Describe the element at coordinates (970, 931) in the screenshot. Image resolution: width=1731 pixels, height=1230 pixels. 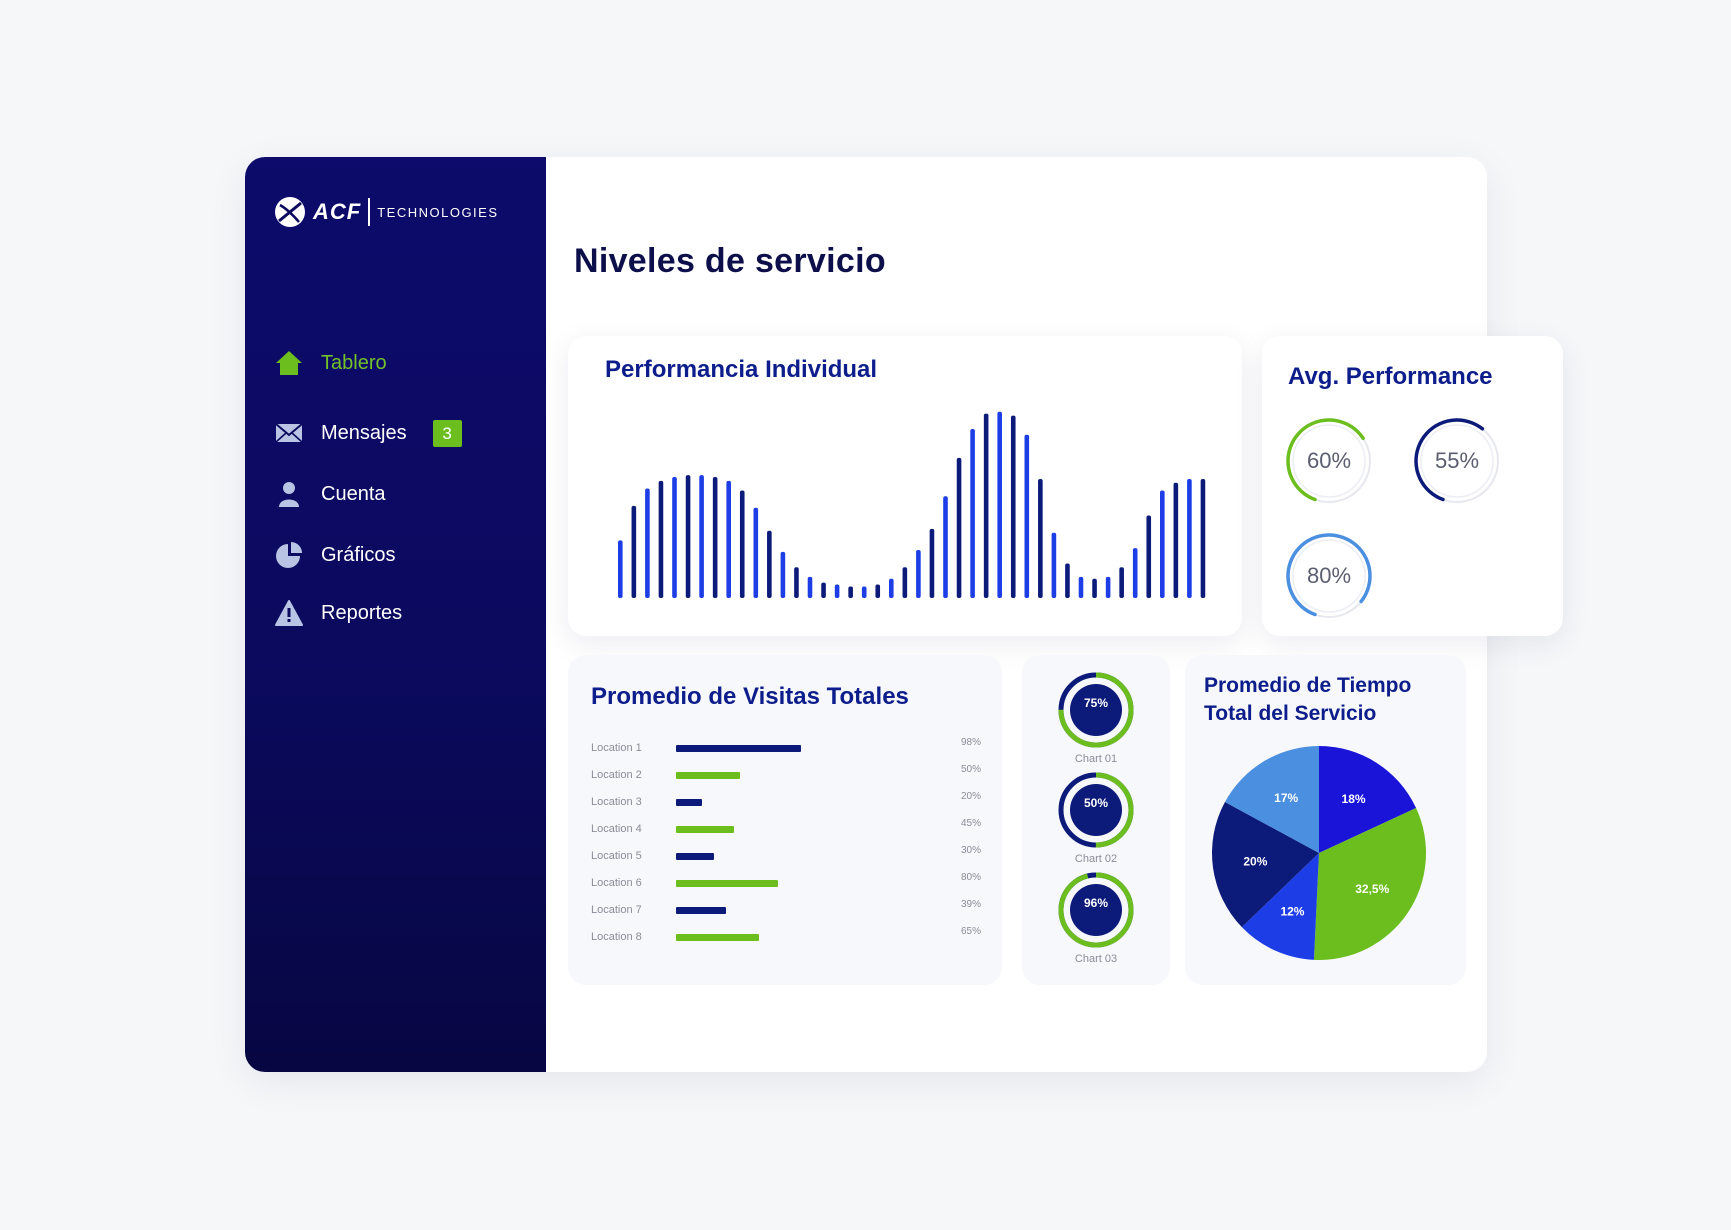
I see `visits-row-value: 65%` at that location.